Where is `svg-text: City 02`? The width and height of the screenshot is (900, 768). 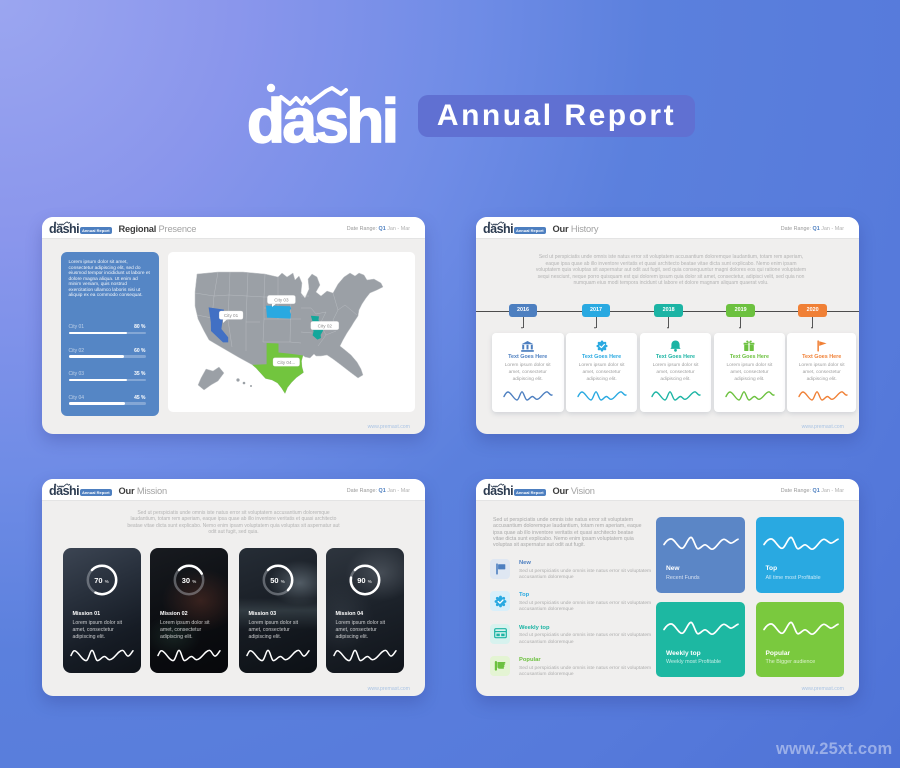
svg-text: City 02 is located at coordinates (325, 325).